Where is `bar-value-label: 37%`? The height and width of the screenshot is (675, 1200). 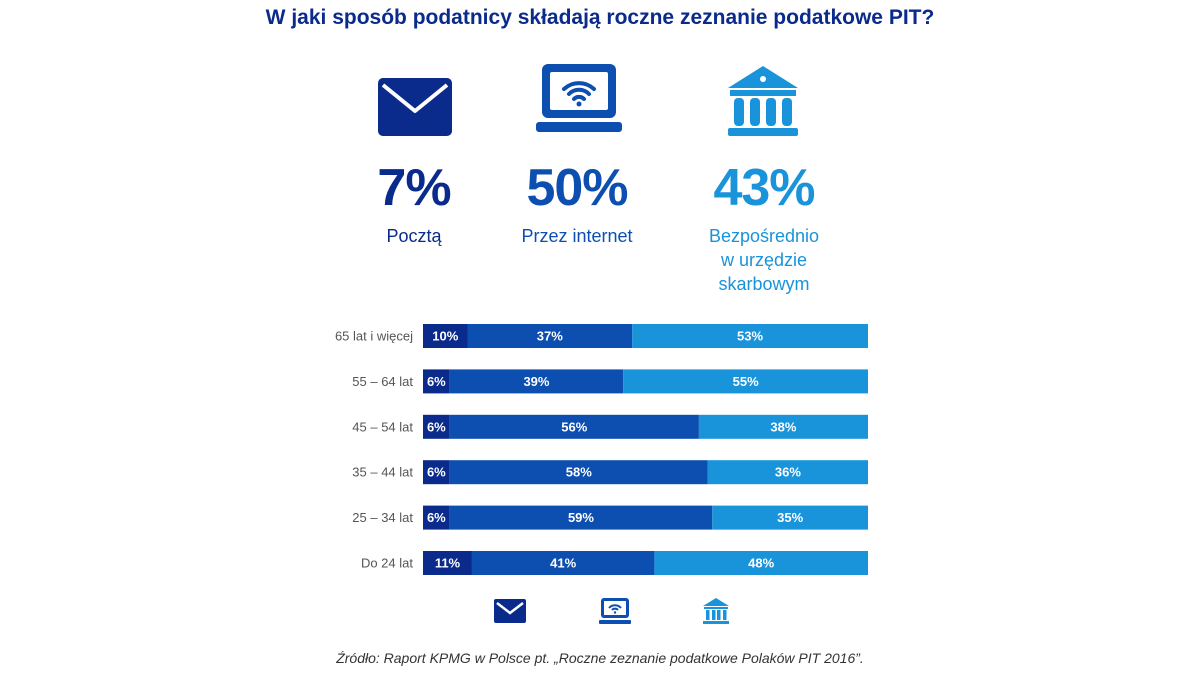
bar-value-label: 37% is located at coordinates (550, 336).